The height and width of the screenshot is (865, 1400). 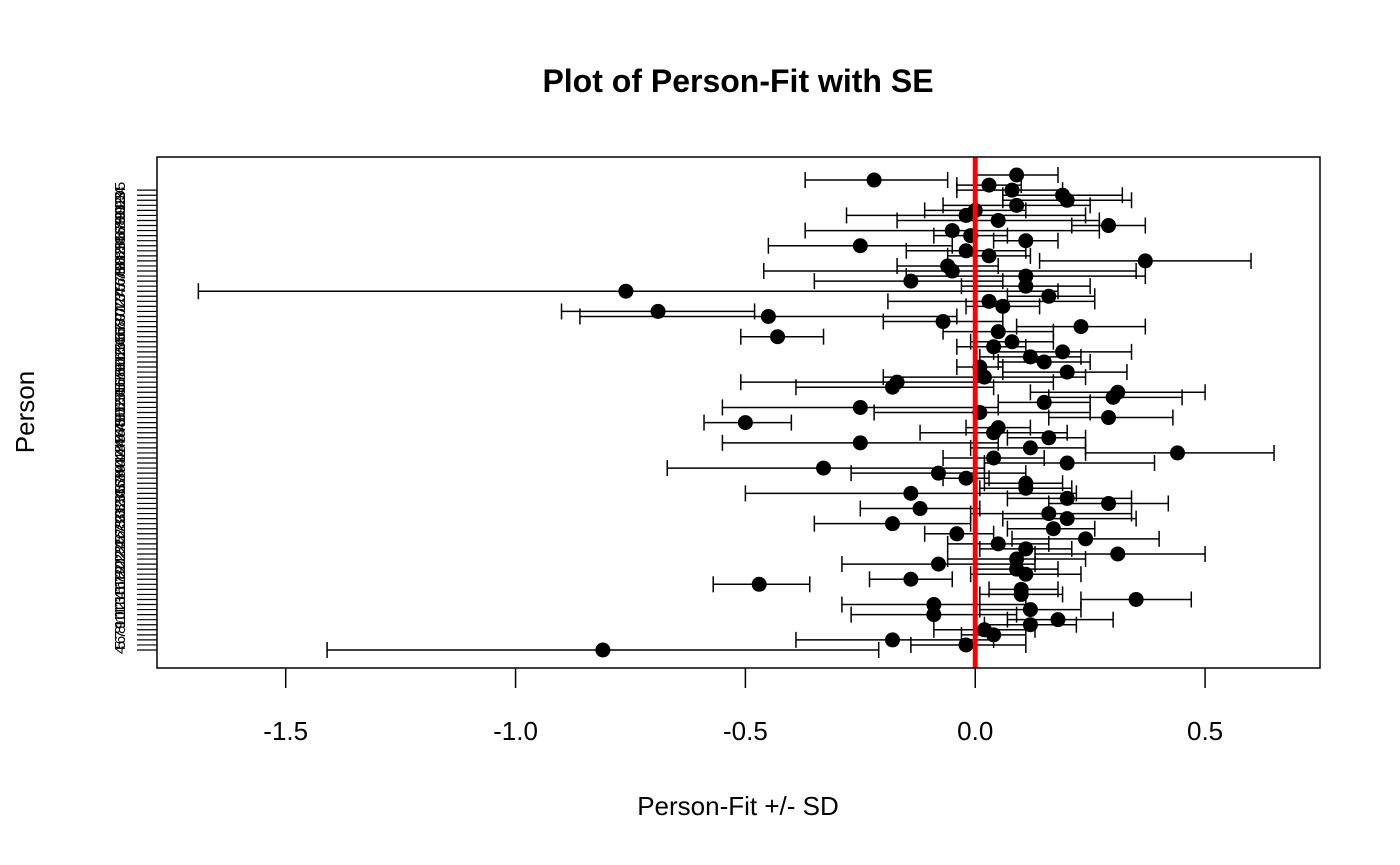 What do you see at coordinates (120, 599) in the screenshot?
I see `y-tick-label: 14` at bounding box center [120, 599].